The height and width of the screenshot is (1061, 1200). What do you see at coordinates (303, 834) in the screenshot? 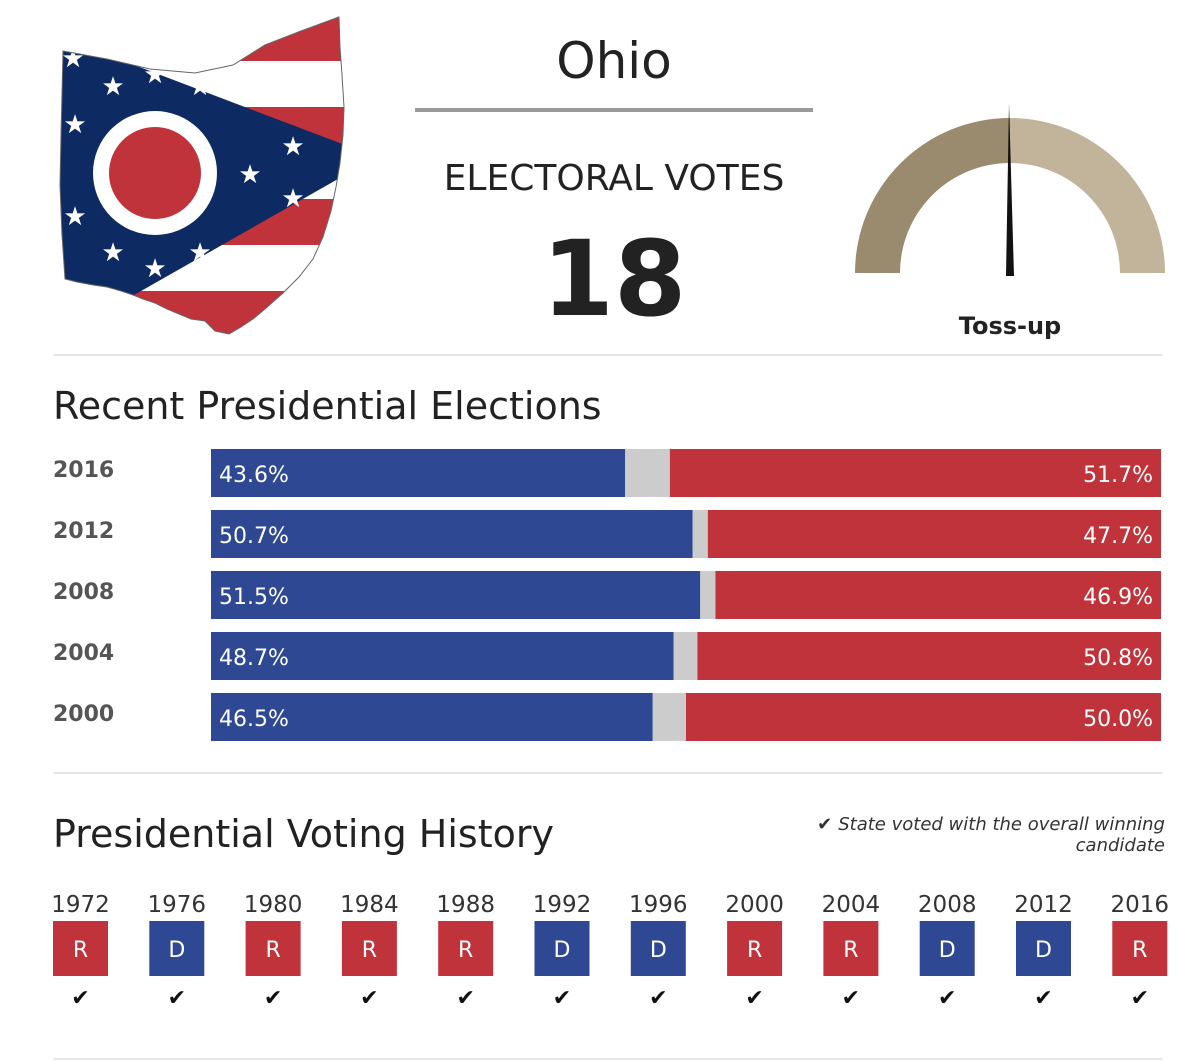
I see `voting-history-title: Presidential Voting History` at bounding box center [303, 834].